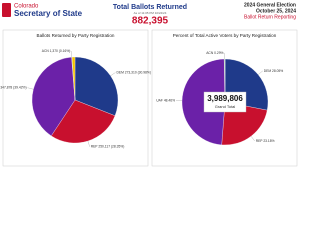 Image resolution: width=320 pixels, height=240 pixels. What do you see at coordinates (169, 100) in the screenshot?
I see `slice-value: 48.46%` at bounding box center [169, 100].